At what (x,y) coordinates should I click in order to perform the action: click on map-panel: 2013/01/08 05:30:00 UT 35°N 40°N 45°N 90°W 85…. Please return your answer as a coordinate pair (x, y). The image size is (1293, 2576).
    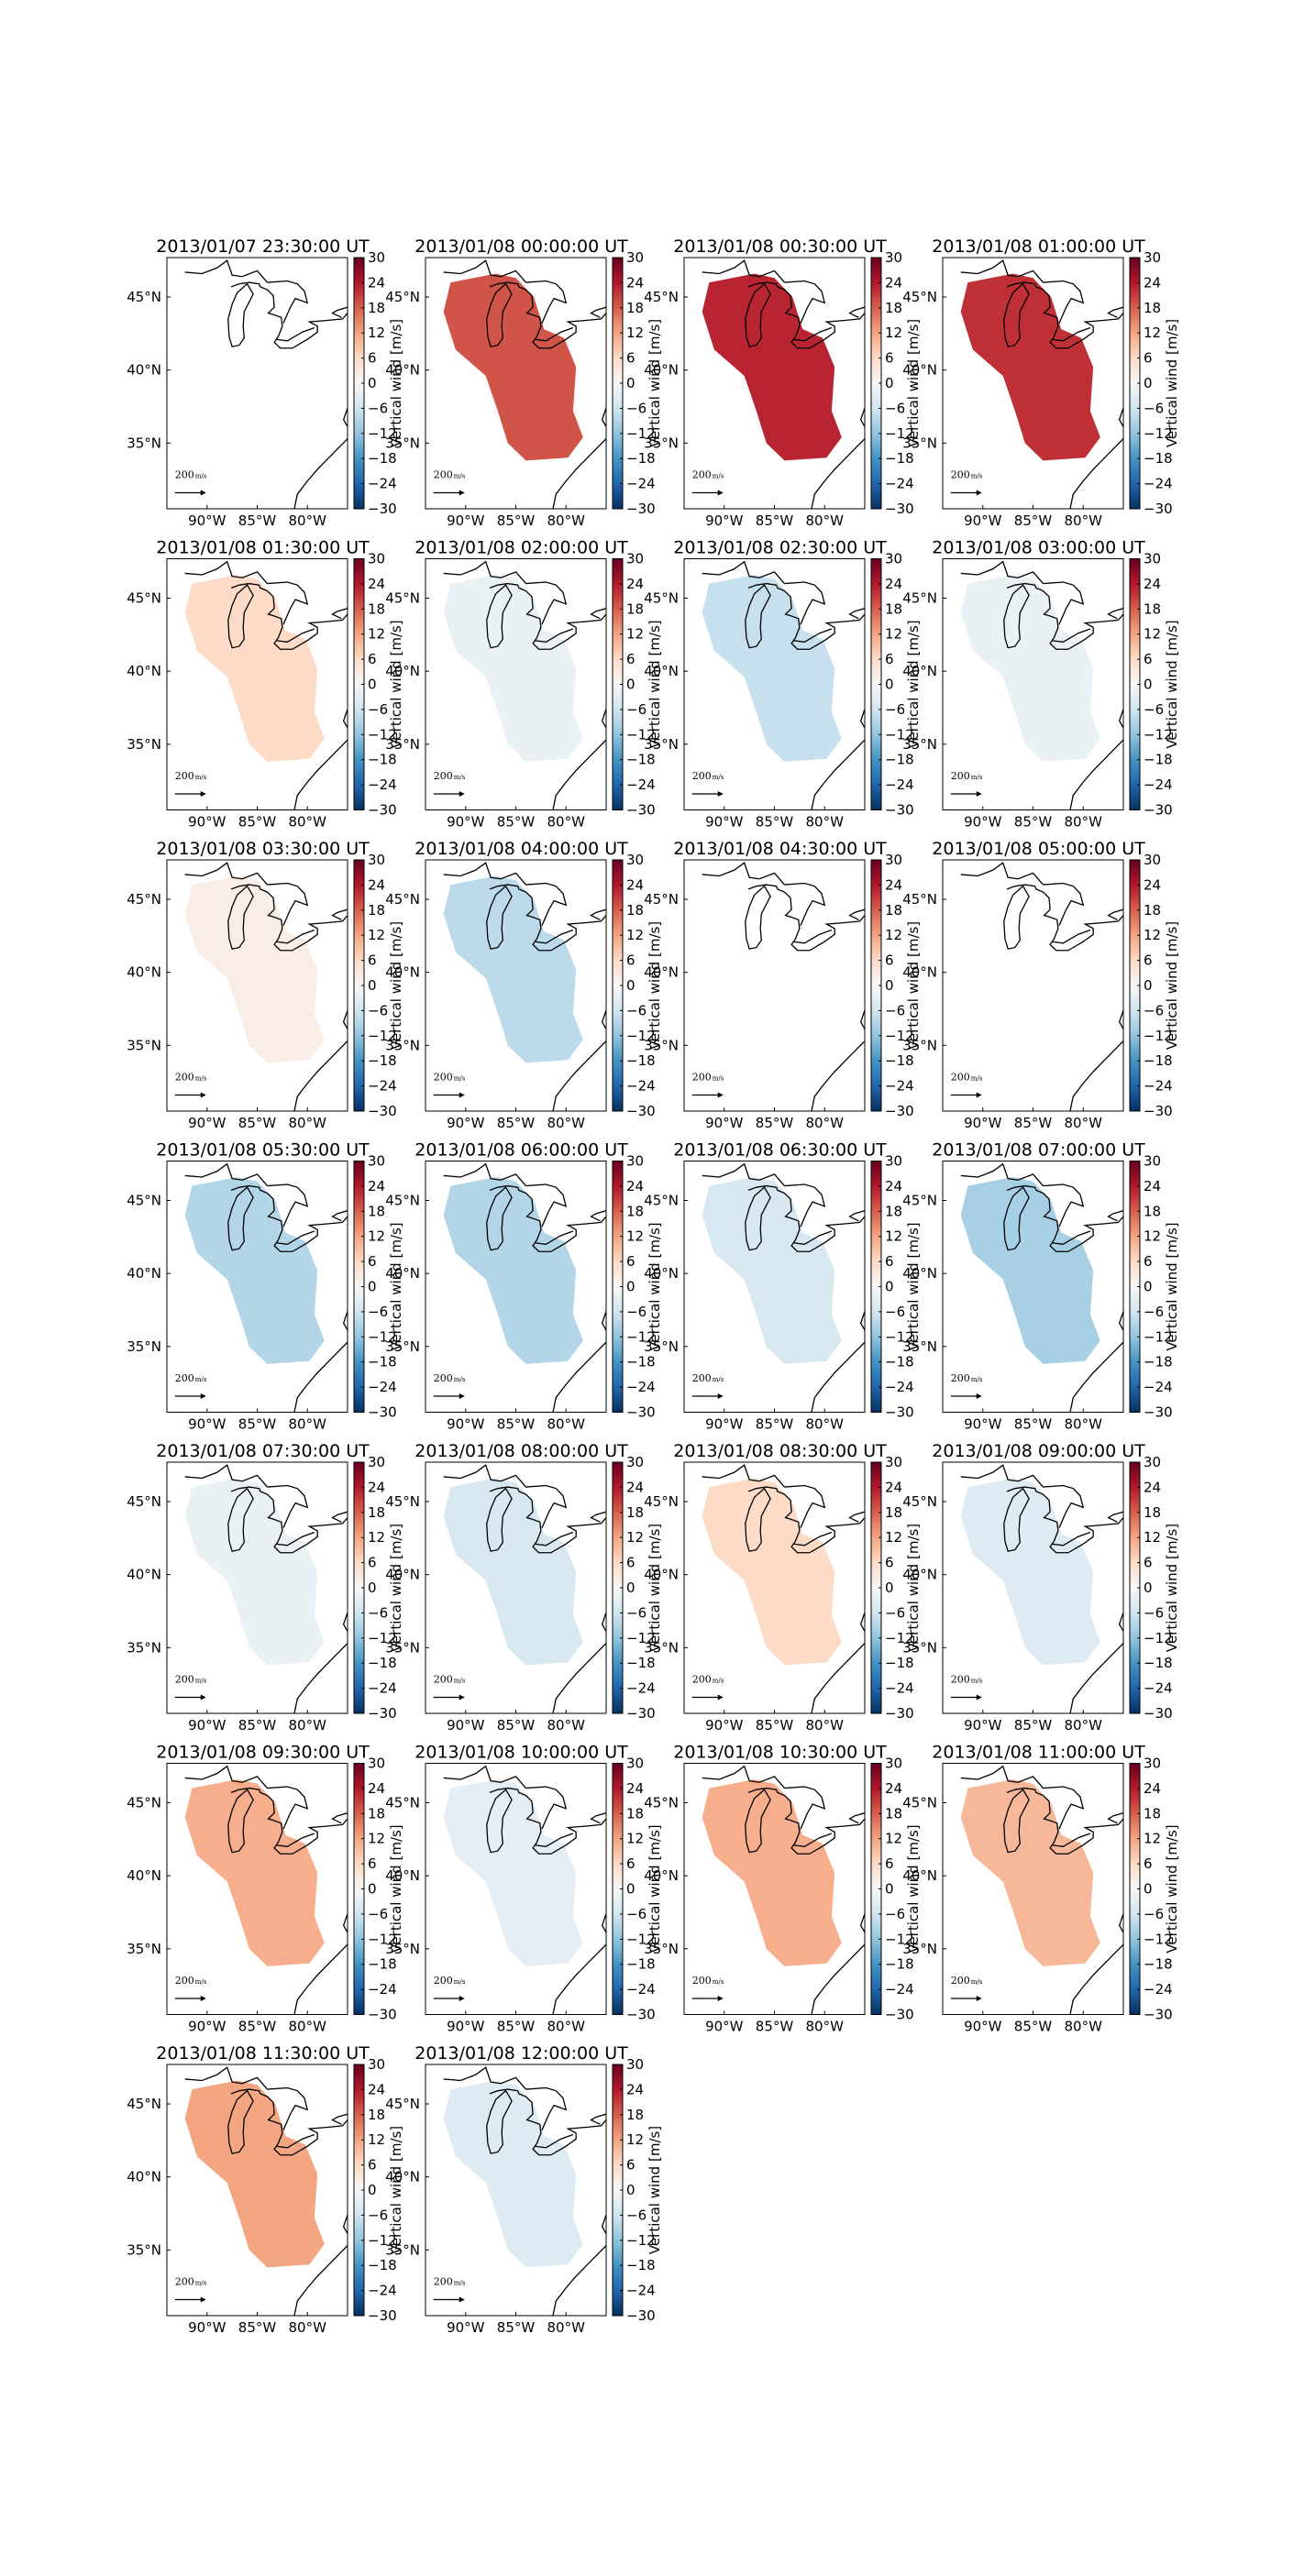
    Looking at the image, I should click on (265, 1286).